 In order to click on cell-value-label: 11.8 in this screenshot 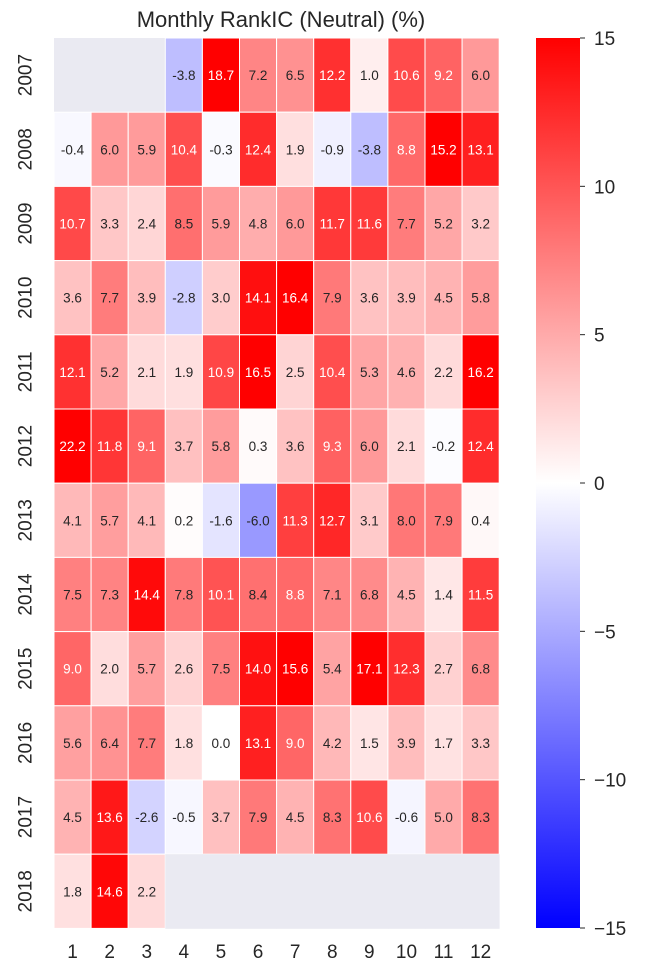, I will do `click(109, 446)`.